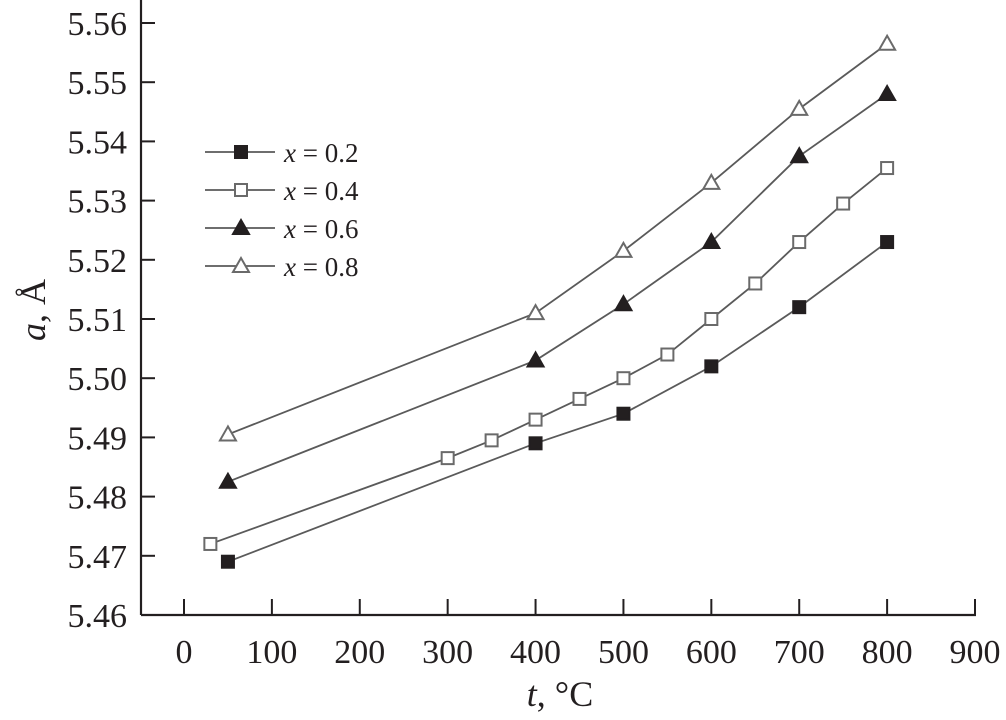 The width and height of the screenshot is (1006, 720). What do you see at coordinates (184, 652) in the screenshot?
I see `x-tick-label: 0` at bounding box center [184, 652].